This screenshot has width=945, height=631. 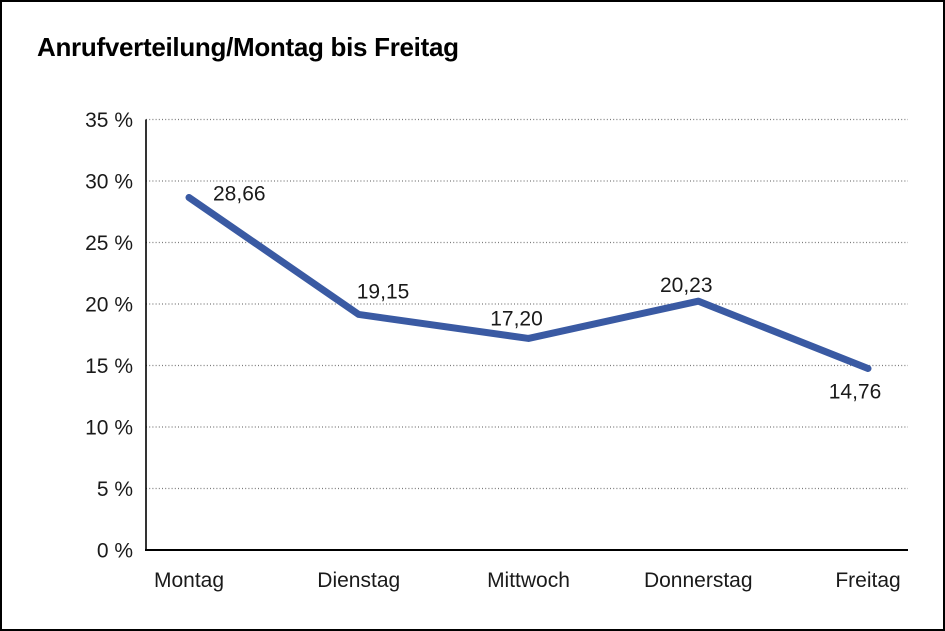 What do you see at coordinates (109, 428) in the screenshot?
I see `y-tick-label: 10 %` at bounding box center [109, 428].